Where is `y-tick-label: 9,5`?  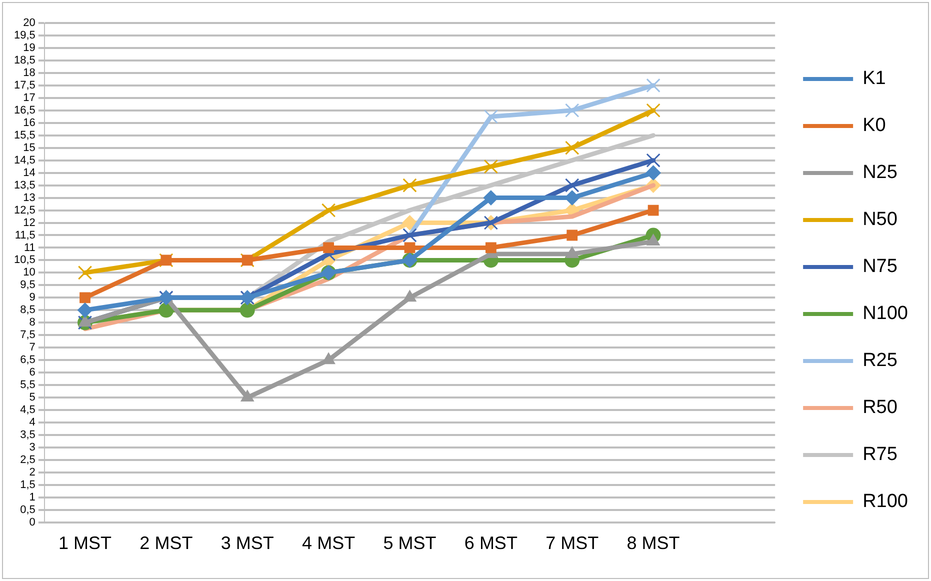
y-tick-label: 9,5 is located at coordinates (28, 285).